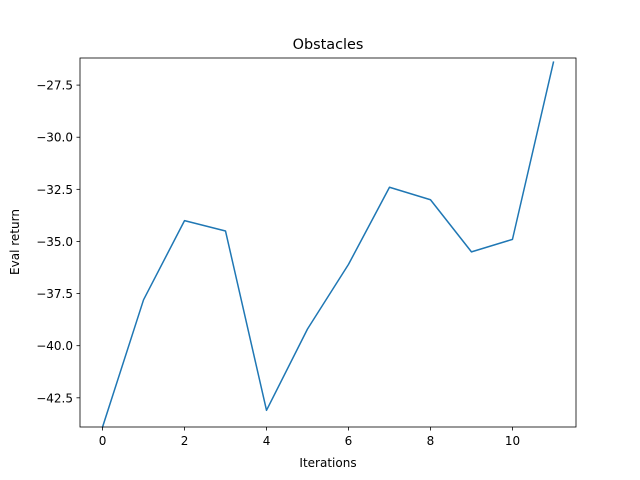  What do you see at coordinates (15, 242) in the screenshot?
I see `y-axis-label: Eval return` at bounding box center [15, 242].